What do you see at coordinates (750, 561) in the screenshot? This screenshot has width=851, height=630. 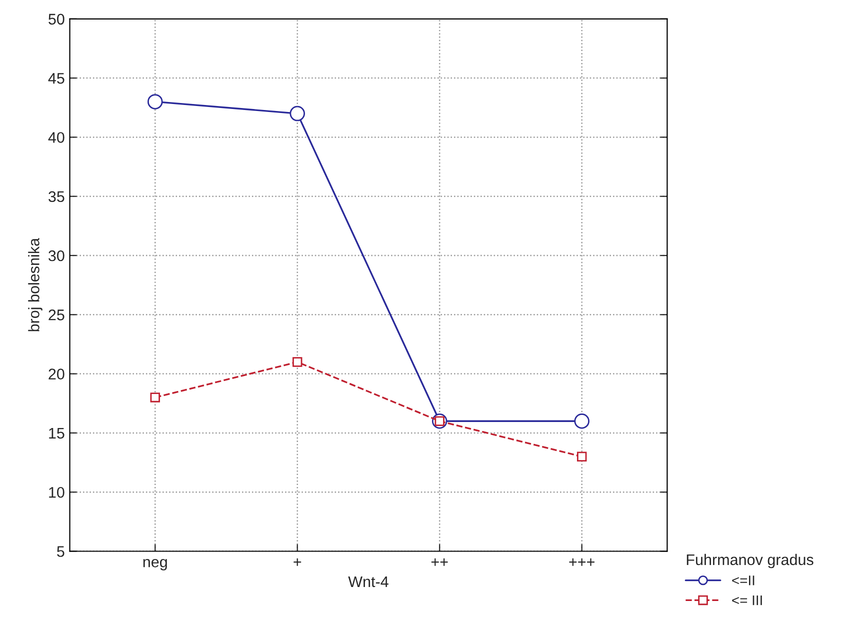 I see `legend-title: Fuhrmanov gradus` at bounding box center [750, 561].